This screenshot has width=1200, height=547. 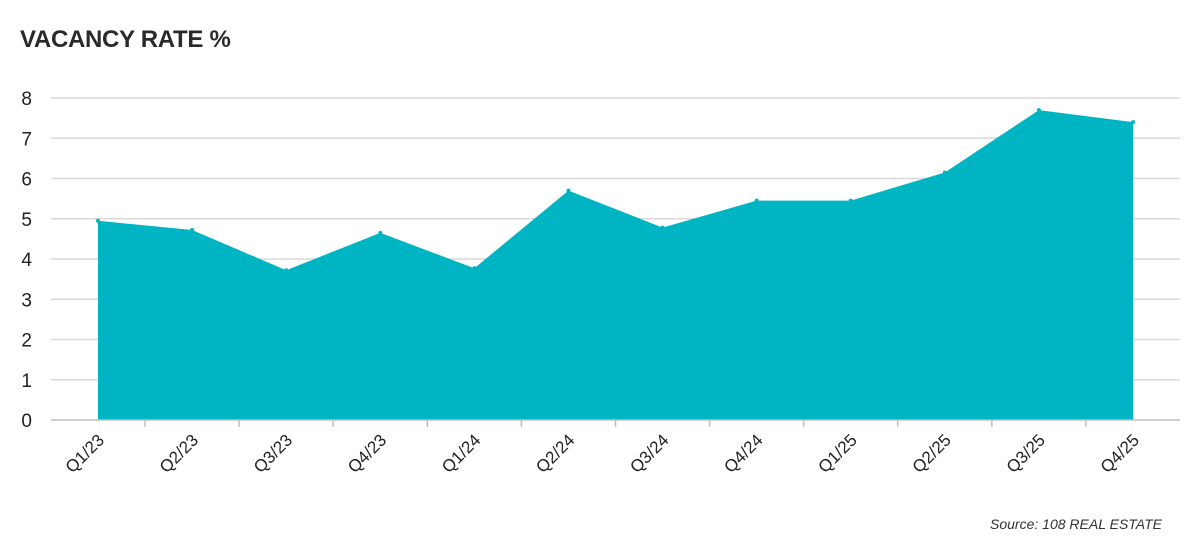 What do you see at coordinates (649, 454) in the screenshot?
I see `x-tick-label: Q3/24` at bounding box center [649, 454].